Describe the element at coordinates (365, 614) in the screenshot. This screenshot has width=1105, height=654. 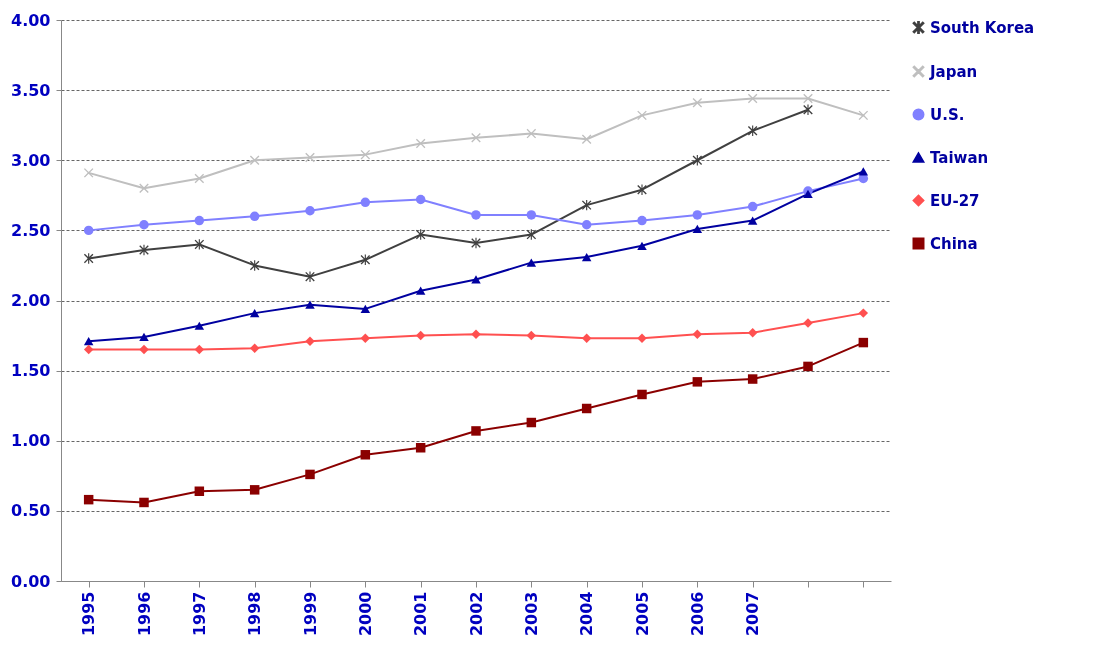
I see `x-tick-label: 2000` at that location.